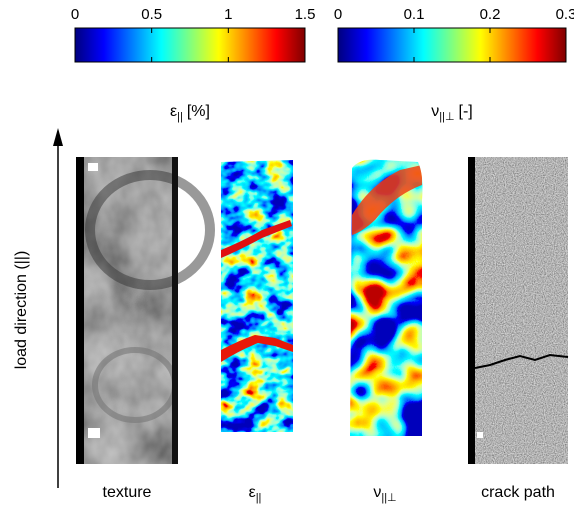 The height and width of the screenshot is (514, 574). I want to click on v-band, so click(387, 200).